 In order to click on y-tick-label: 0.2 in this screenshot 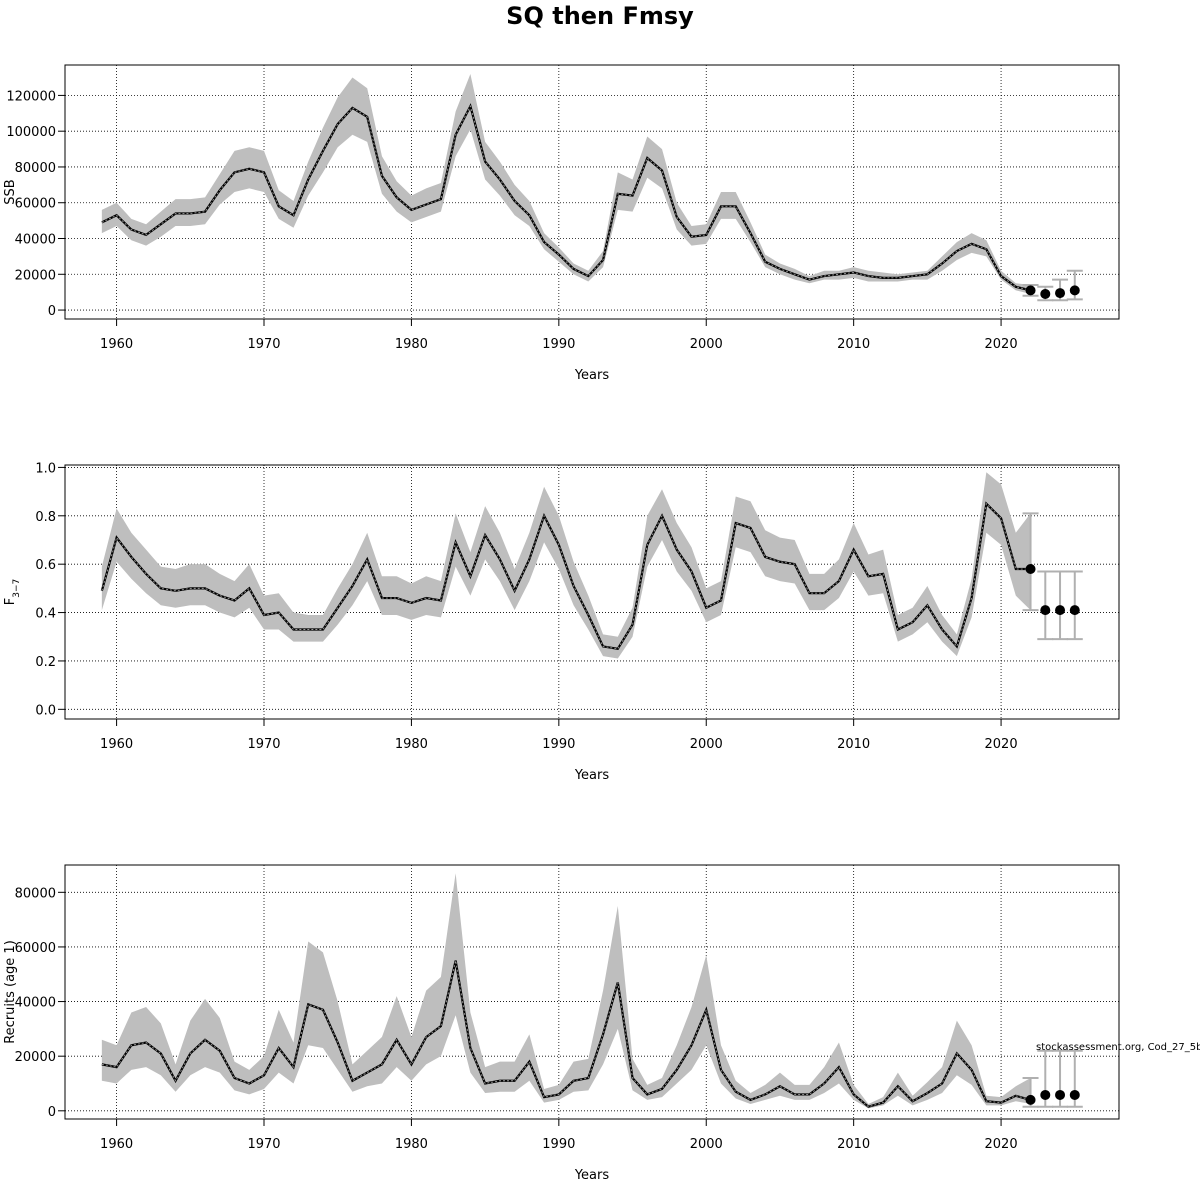, I will do `click(45, 662)`.